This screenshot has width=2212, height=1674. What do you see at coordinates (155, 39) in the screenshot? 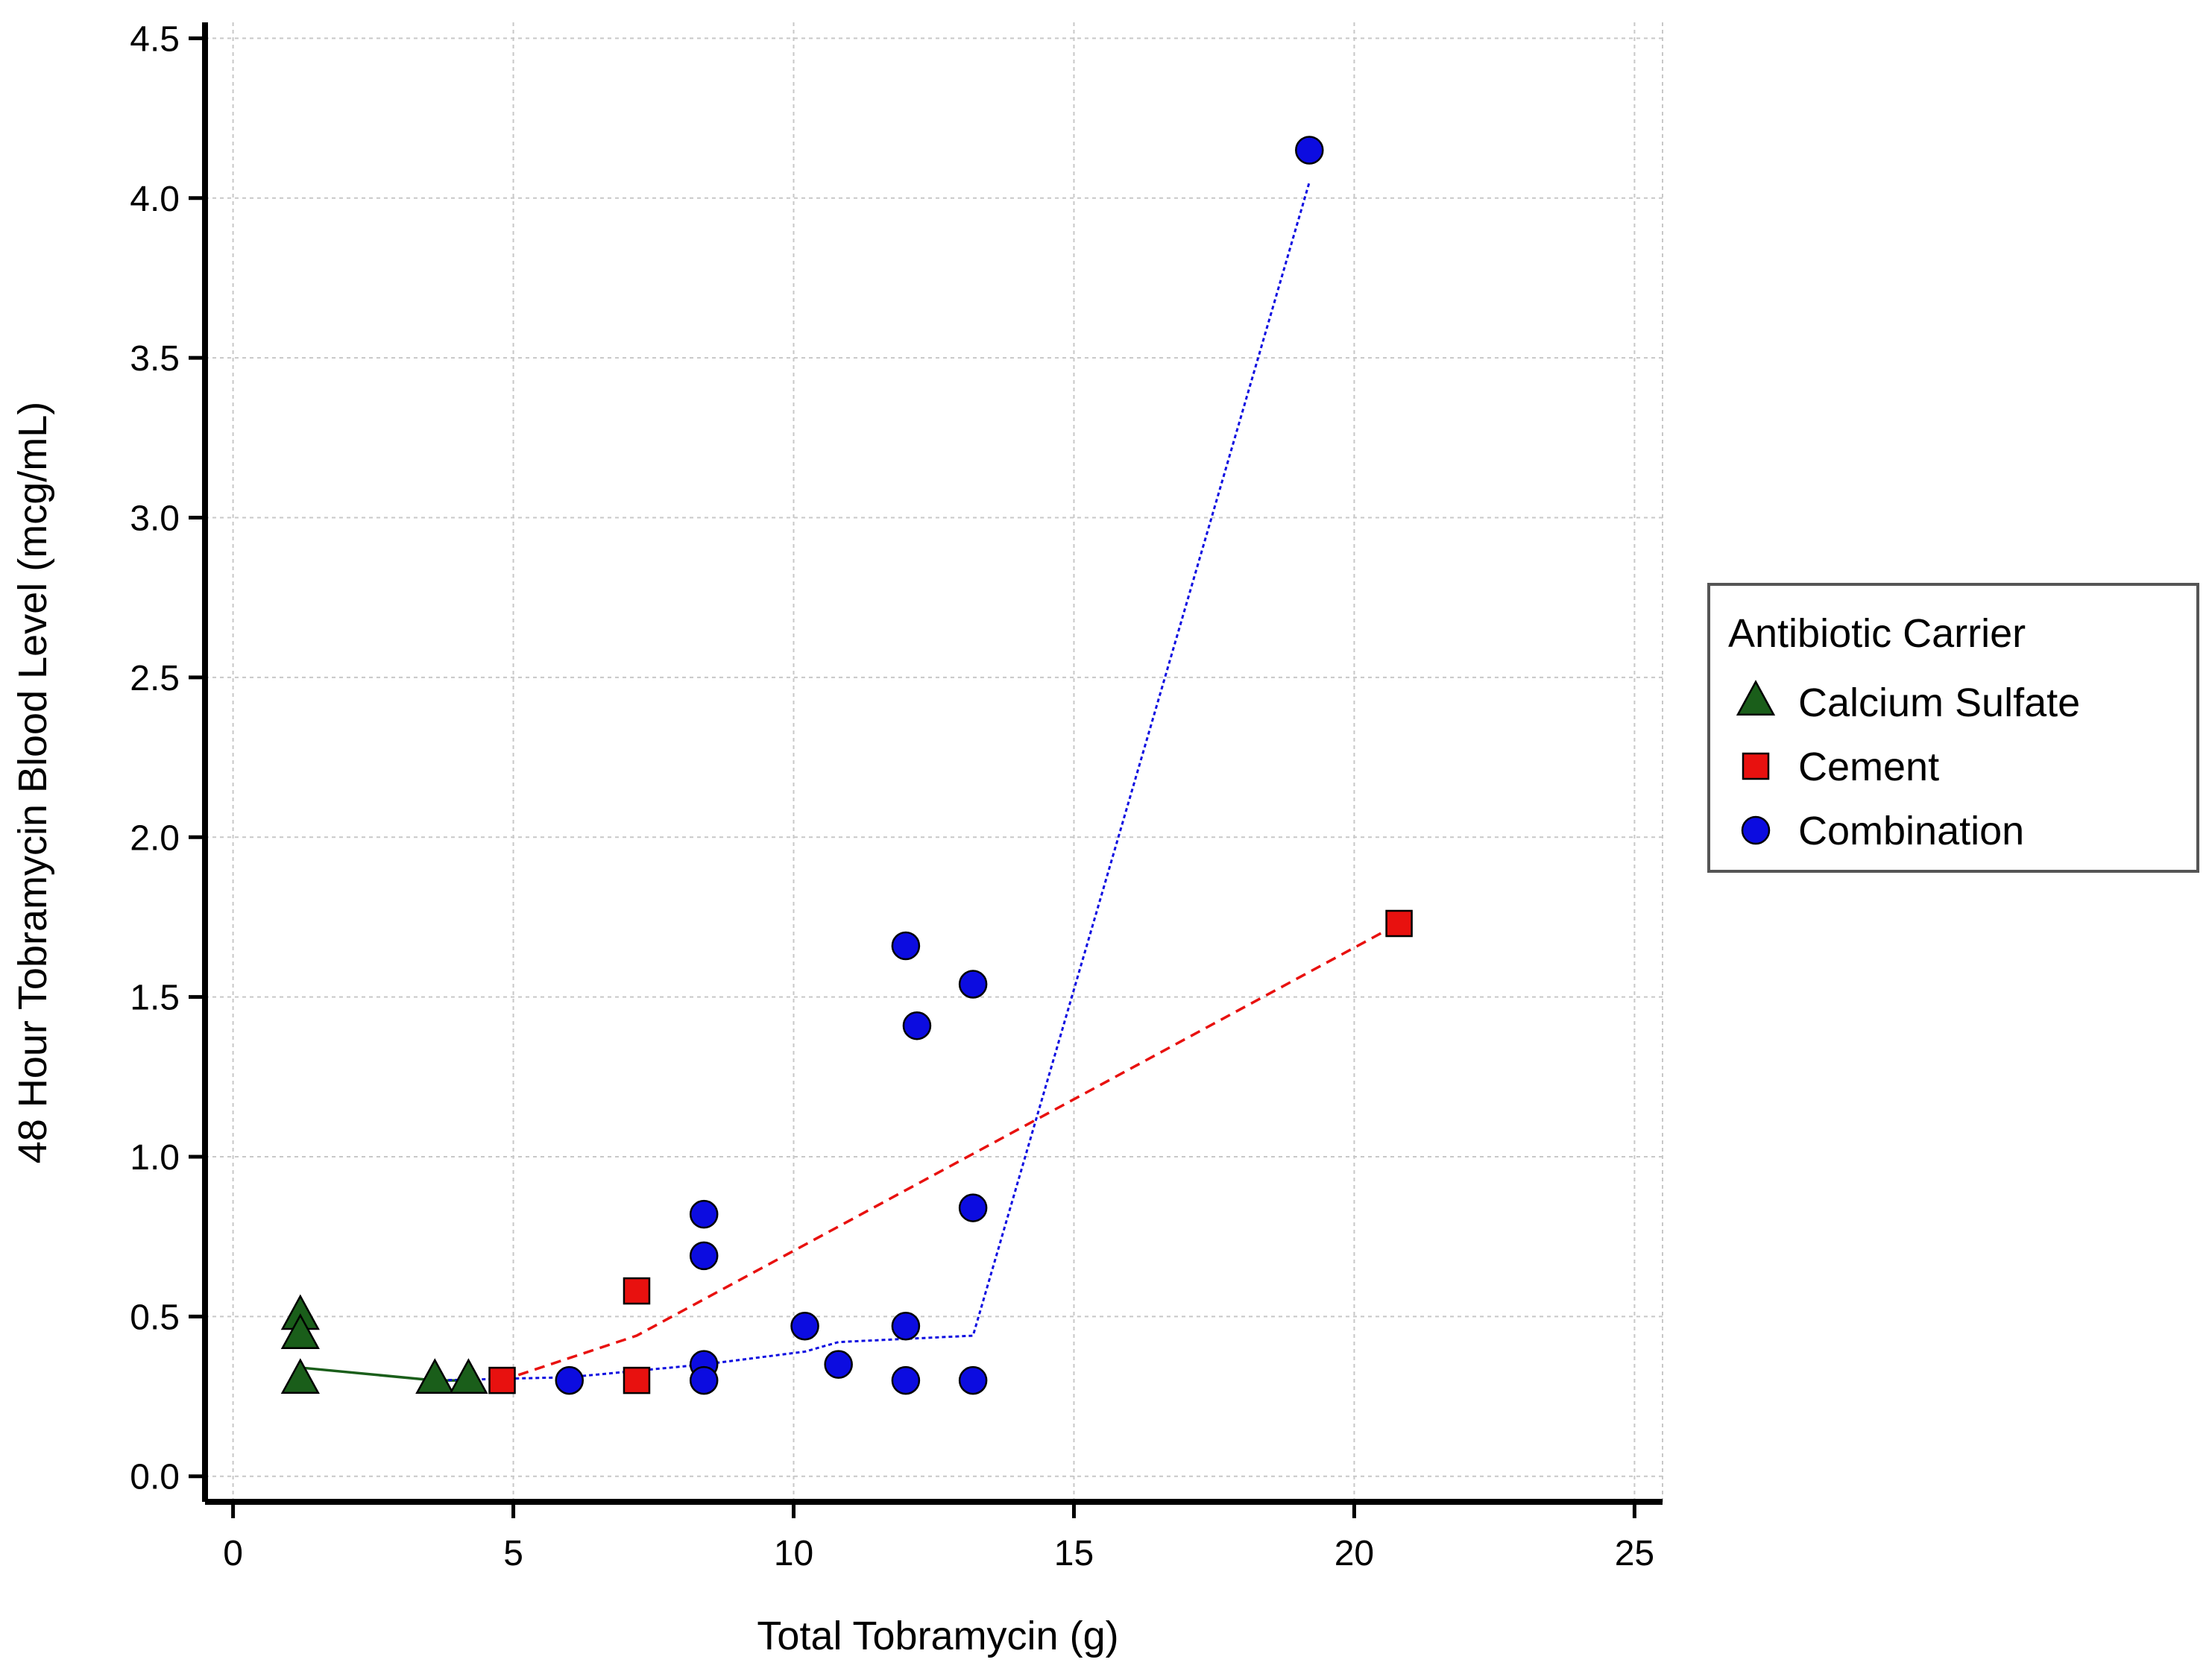
I see `y-tick-label: 4.5` at bounding box center [155, 39].